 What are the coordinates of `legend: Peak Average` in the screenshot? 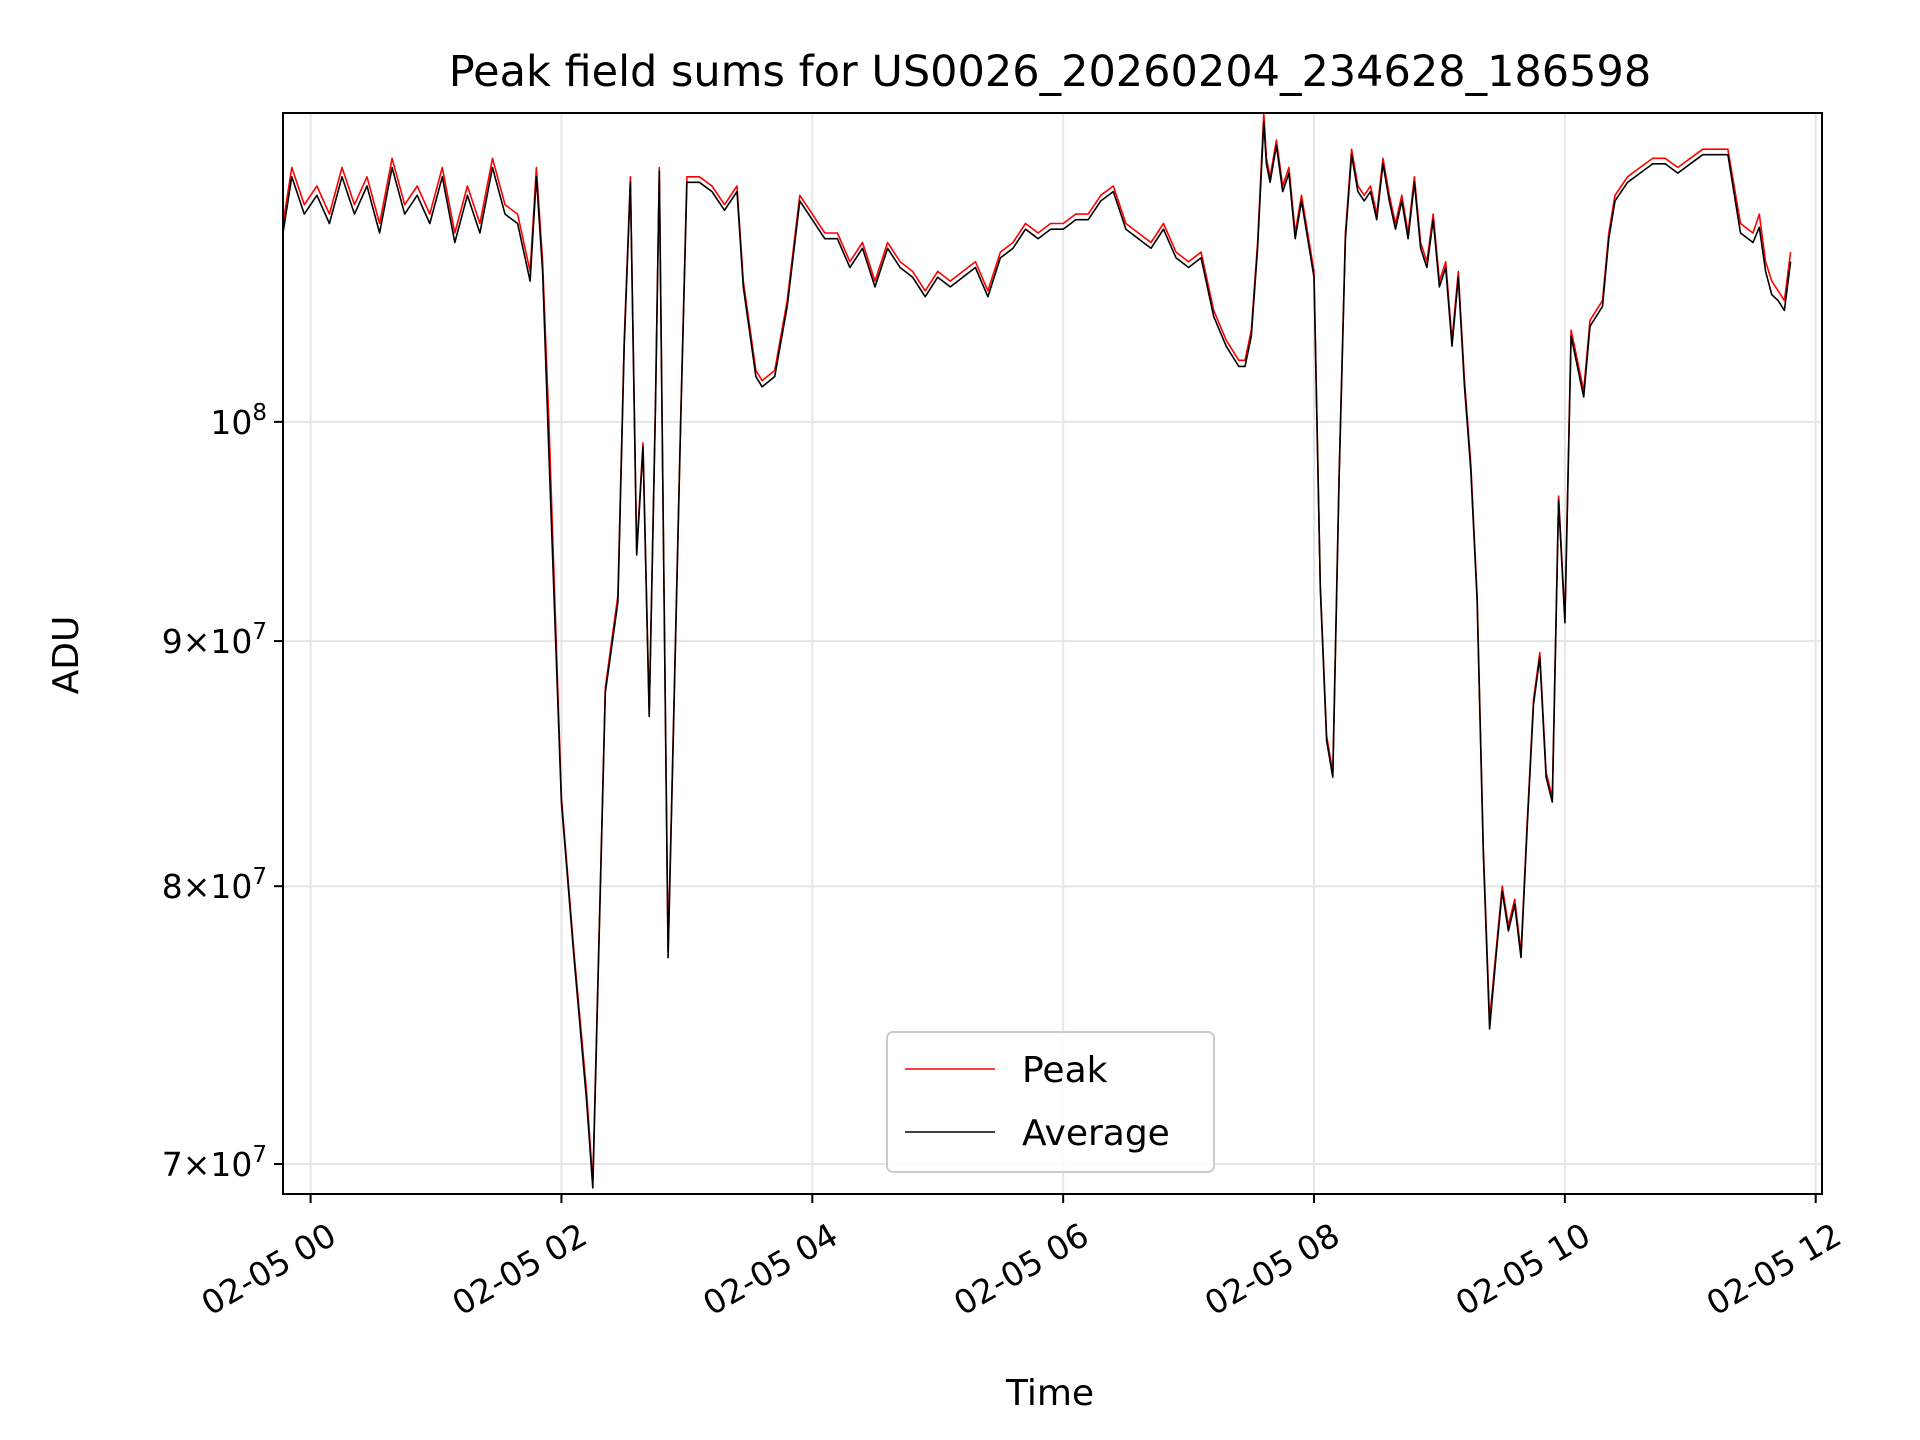 It's located at (1050, 1102).